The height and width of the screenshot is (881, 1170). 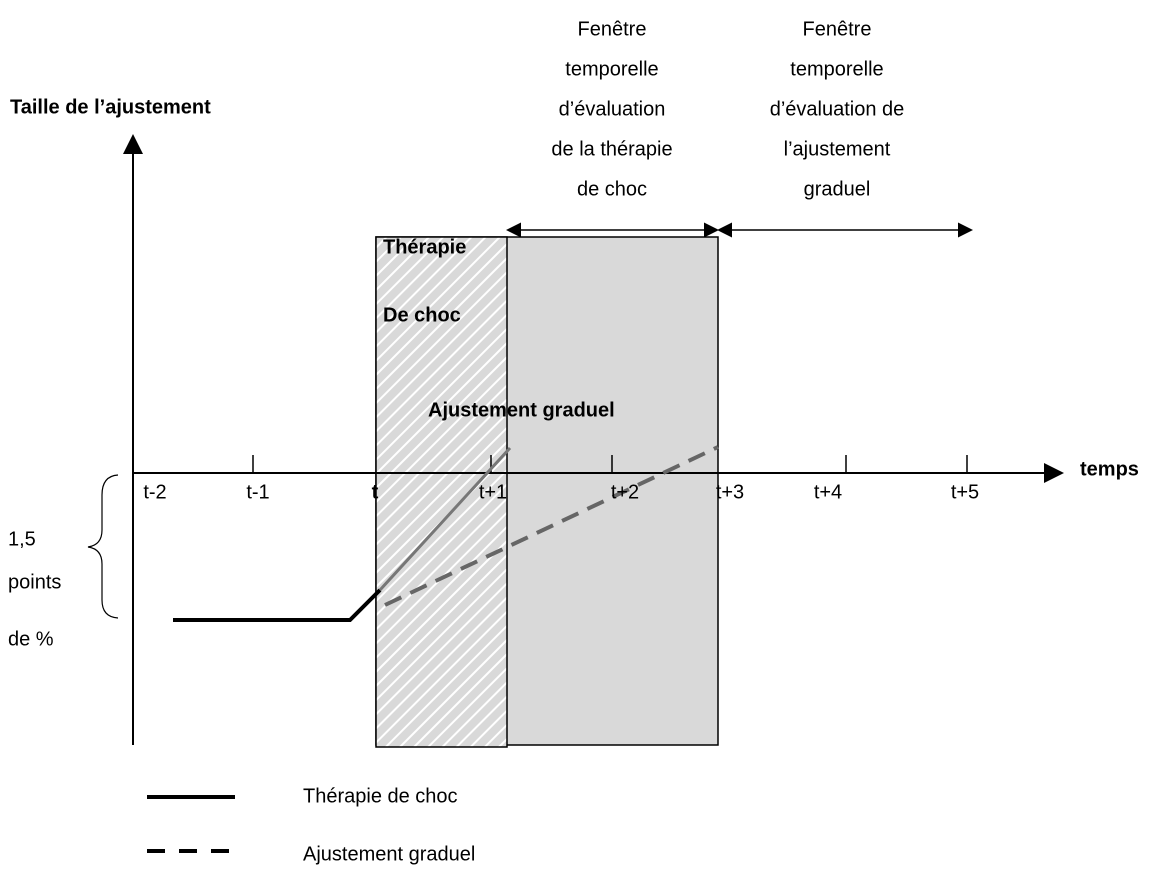 I want to click on tick-label: t+4, so click(x=828, y=492).